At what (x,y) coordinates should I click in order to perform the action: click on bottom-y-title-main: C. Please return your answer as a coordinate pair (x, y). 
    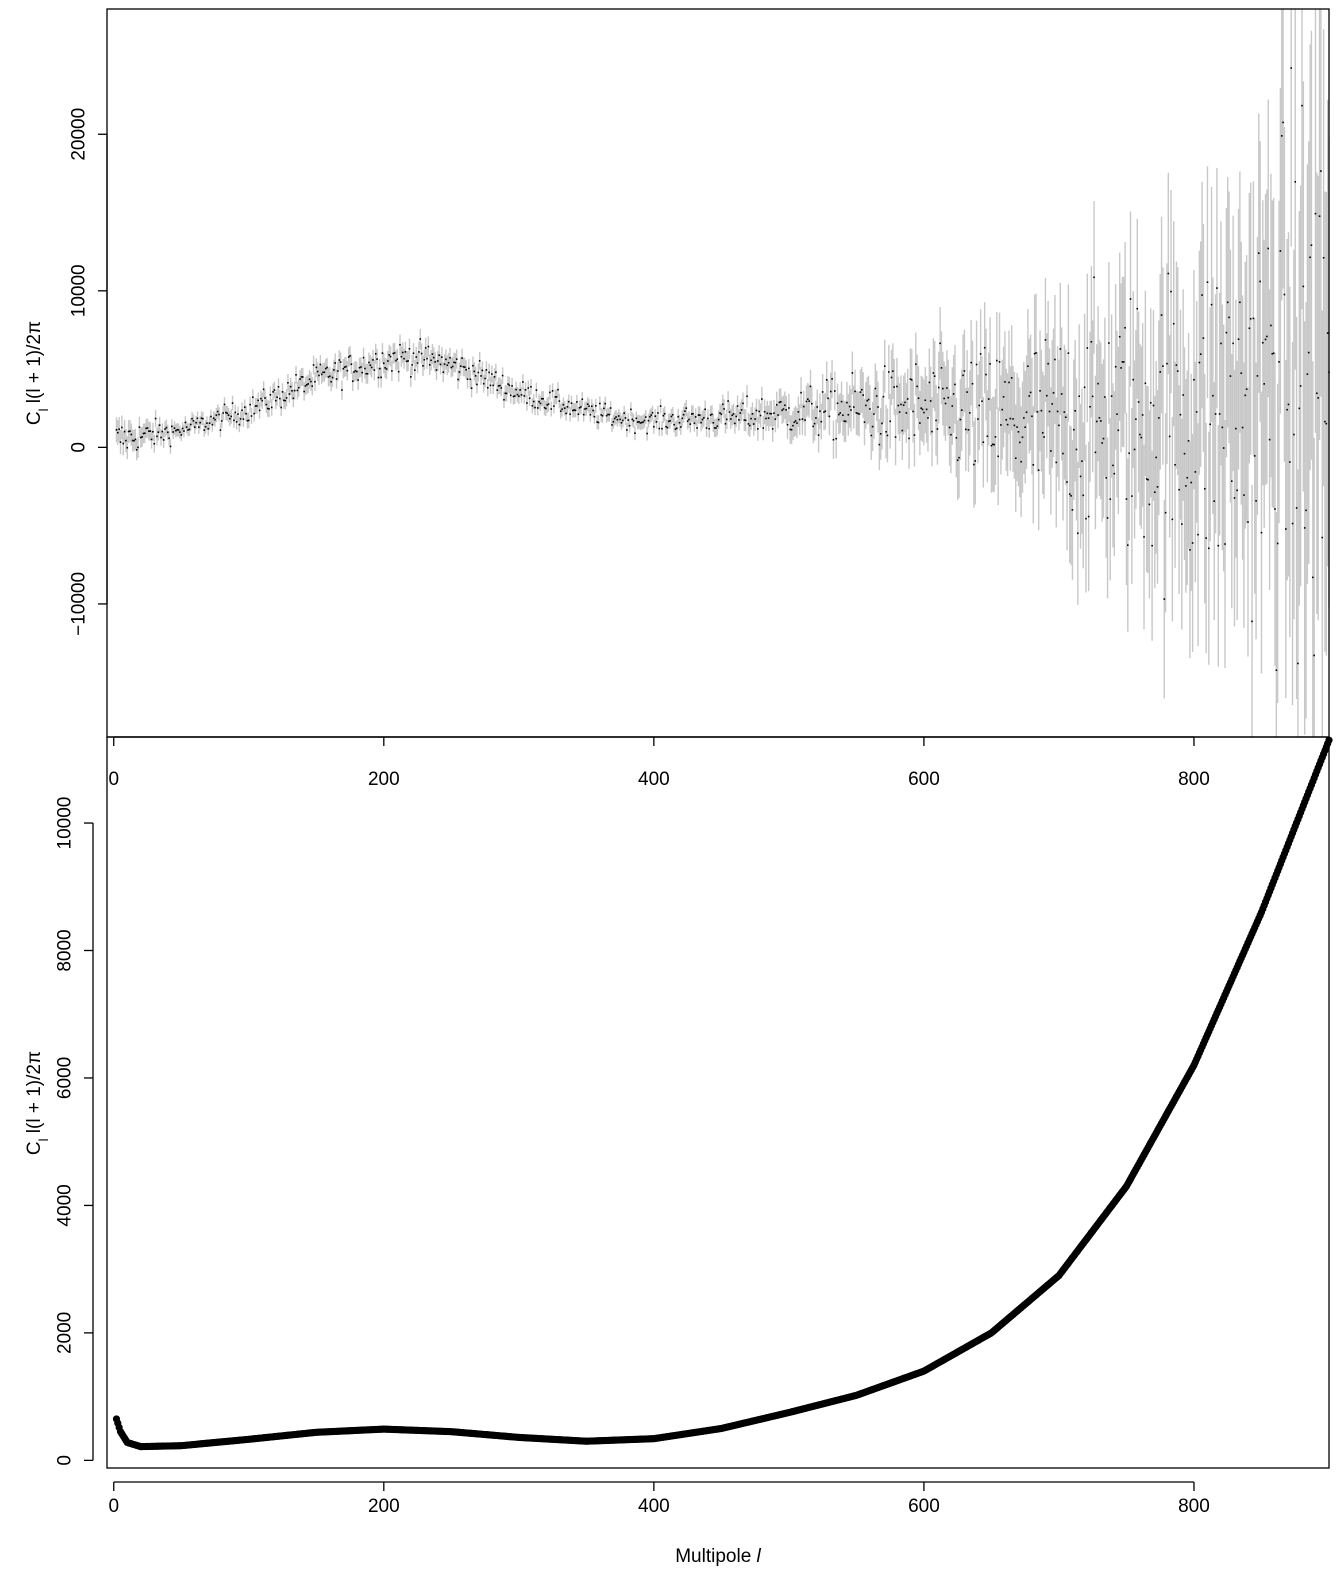
    Looking at the image, I should click on (34, 1148).